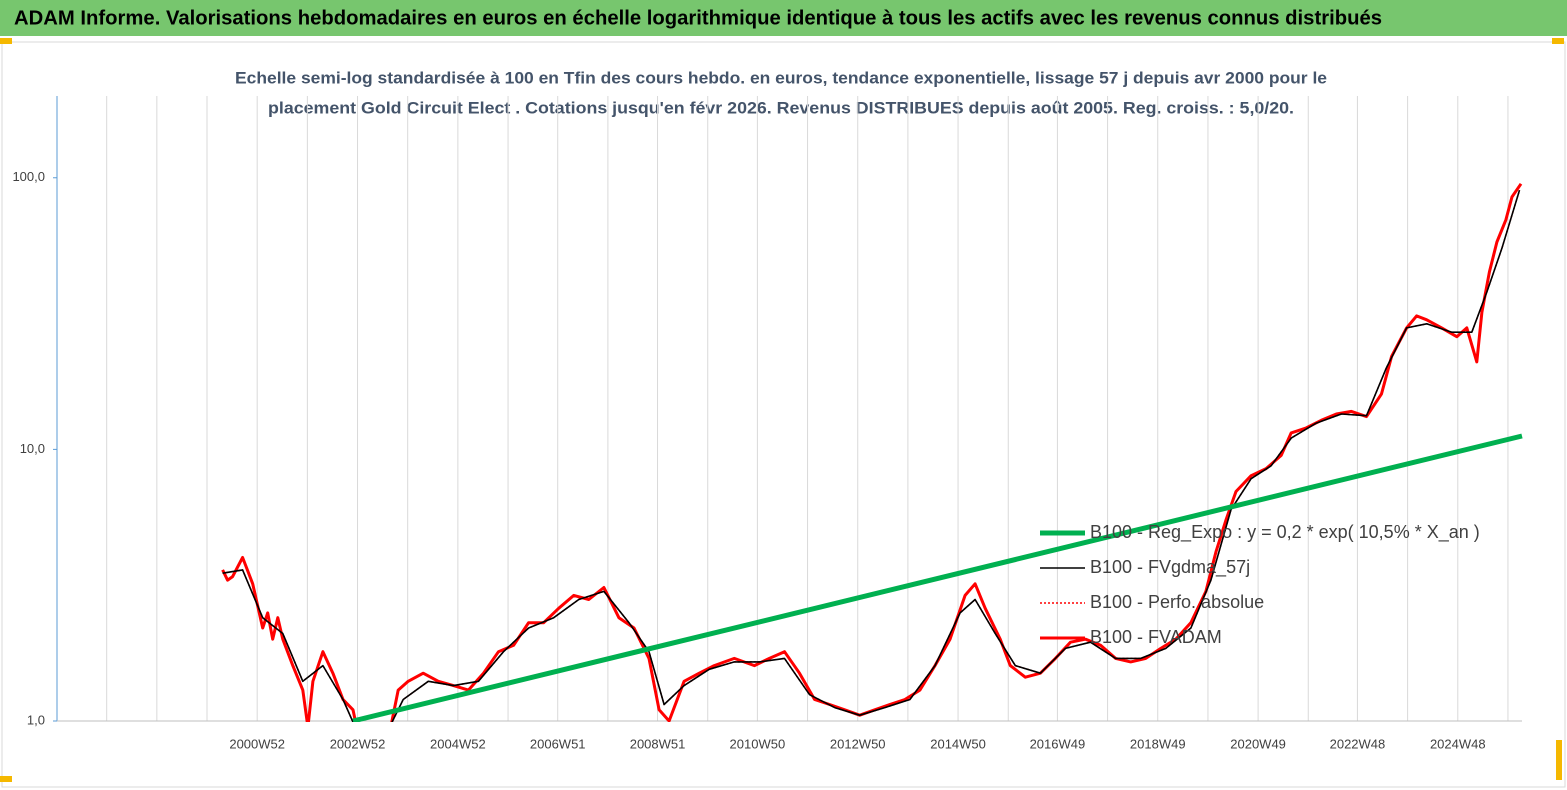  I want to click on legend-label: B100 - Perfo. absolue, so click(1177, 602).